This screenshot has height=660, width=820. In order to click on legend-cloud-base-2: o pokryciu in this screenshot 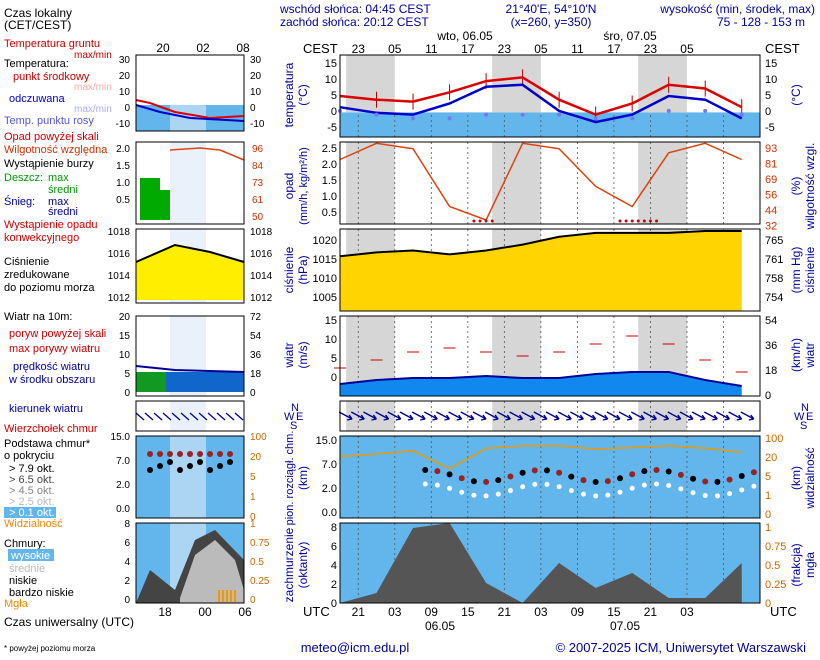, I will do `click(29, 456)`.